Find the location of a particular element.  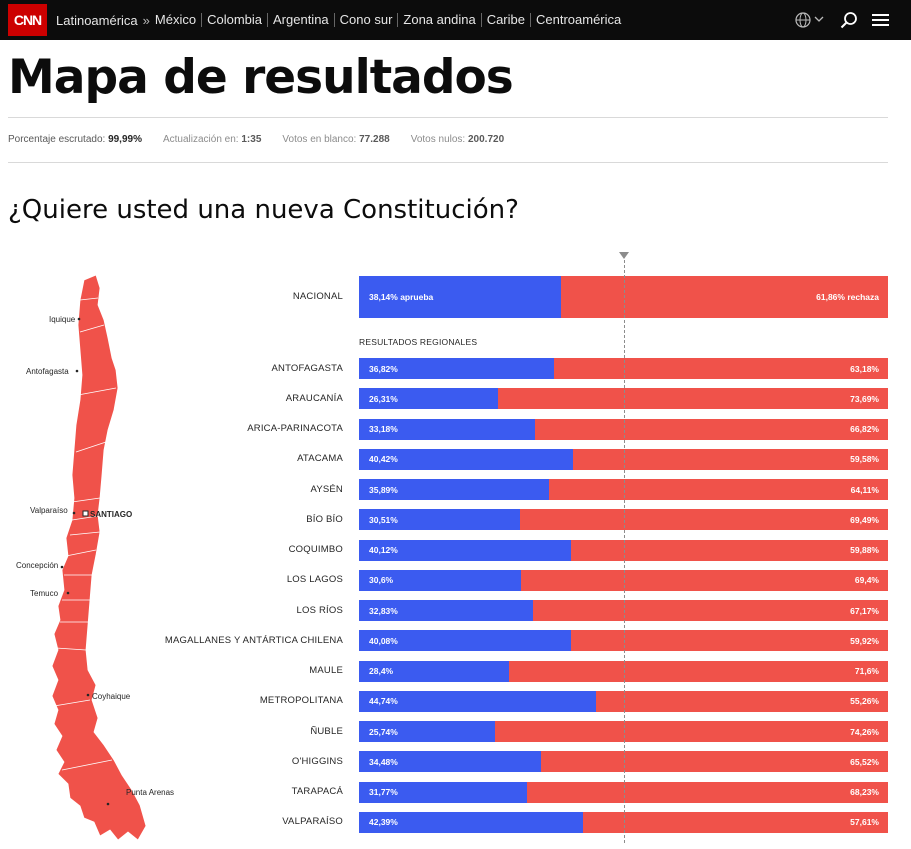

nav-item-zona-andina: Zona andina is located at coordinates (438, 20).